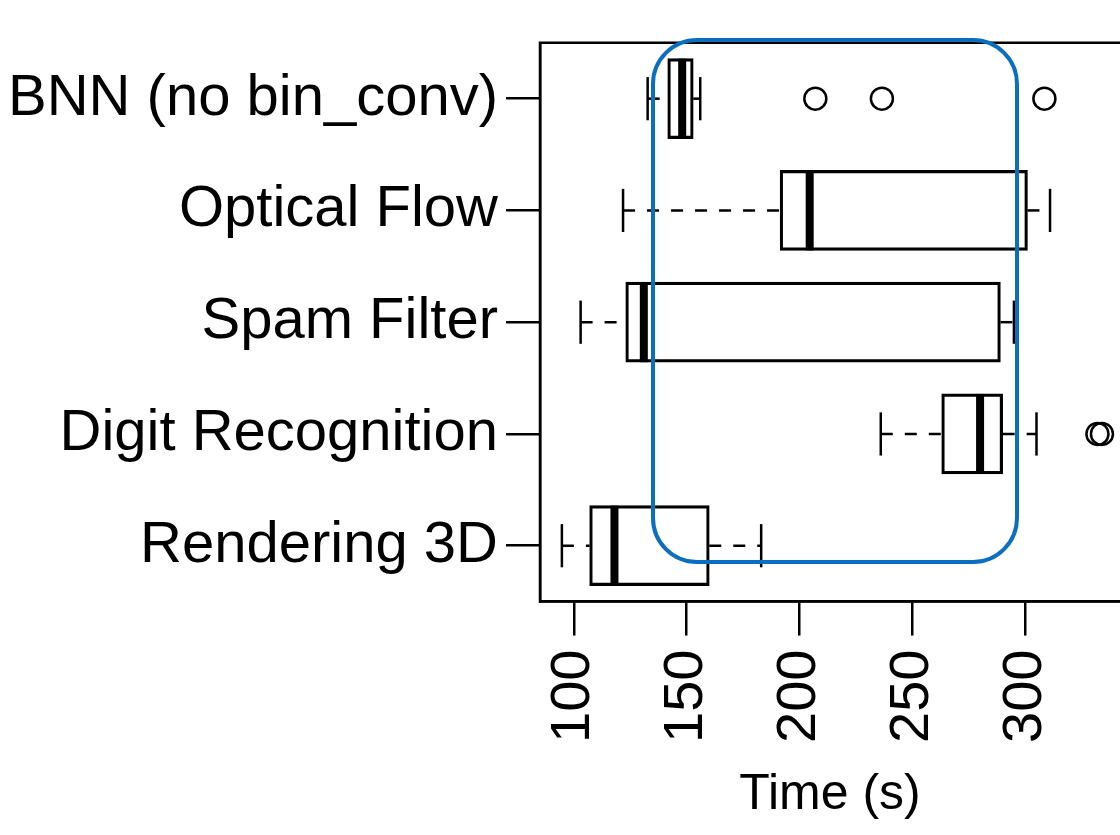 Image resolution: width=1120 pixels, height=835 pixels. Describe the element at coordinates (795, 696) in the screenshot. I see `x-tick-label: 200` at that location.